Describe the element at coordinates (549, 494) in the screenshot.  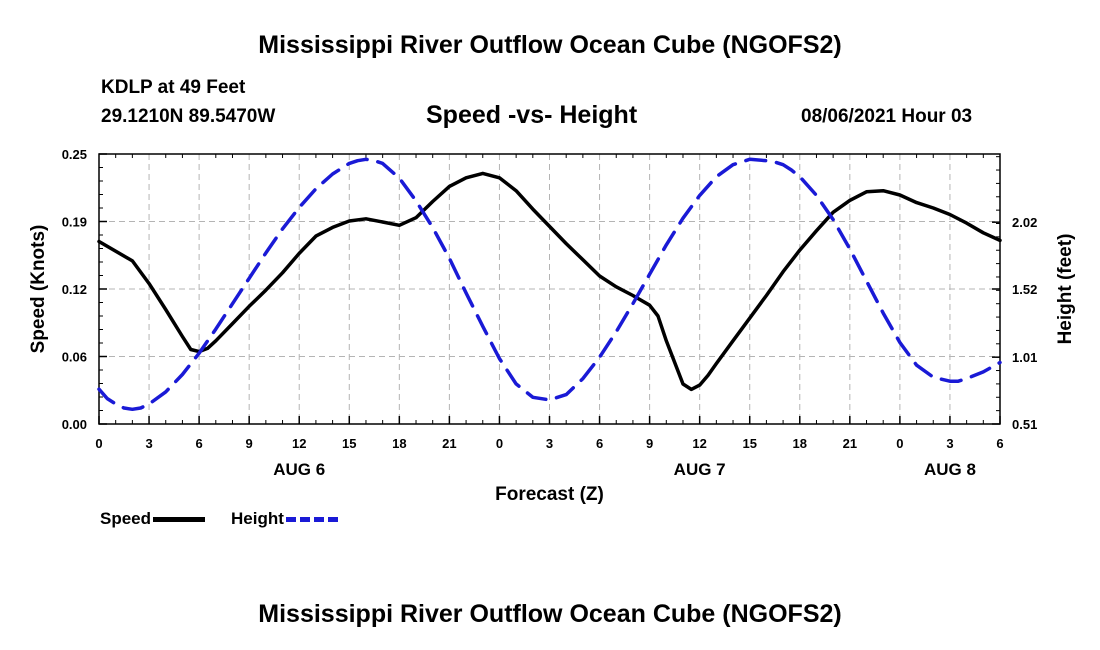
I see `x-axis-title: Forecast (Z)` at that location.